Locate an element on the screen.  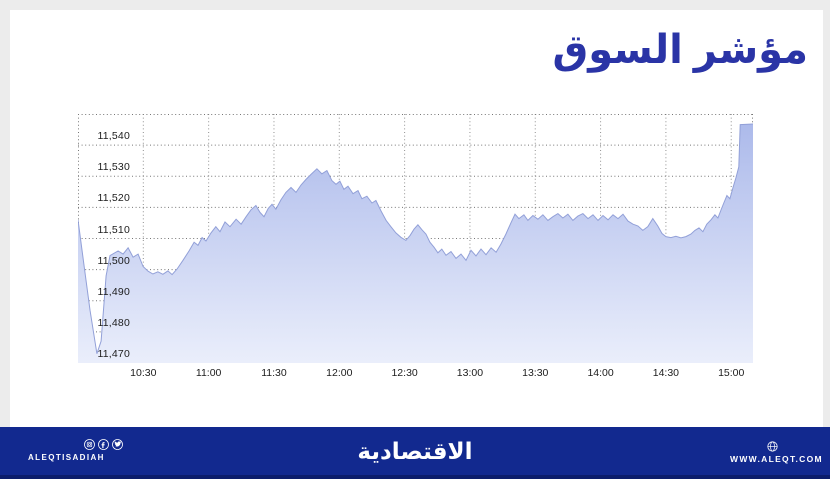
x-axis-label: 12:00 is located at coordinates (339, 373).